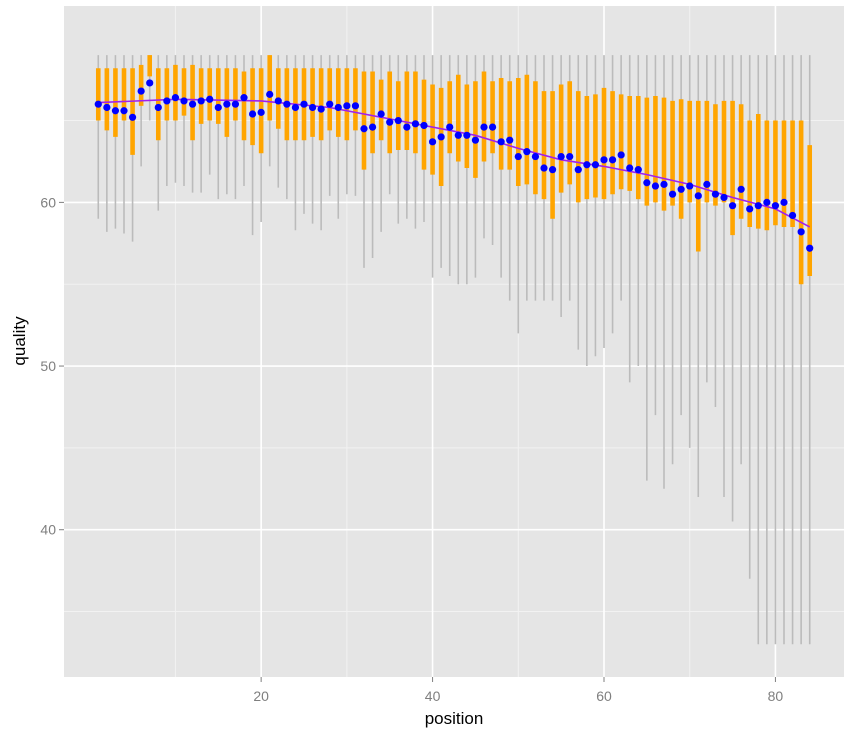 This screenshot has height=731, width=847. Describe the element at coordinates (48, 530) in the screenshot. I see `y-tick-label: 40` at that location.